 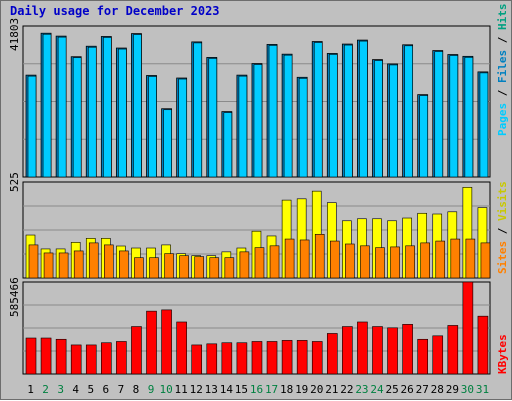 I want to click on x-tick-label: 14, so click(x=227, y=389).